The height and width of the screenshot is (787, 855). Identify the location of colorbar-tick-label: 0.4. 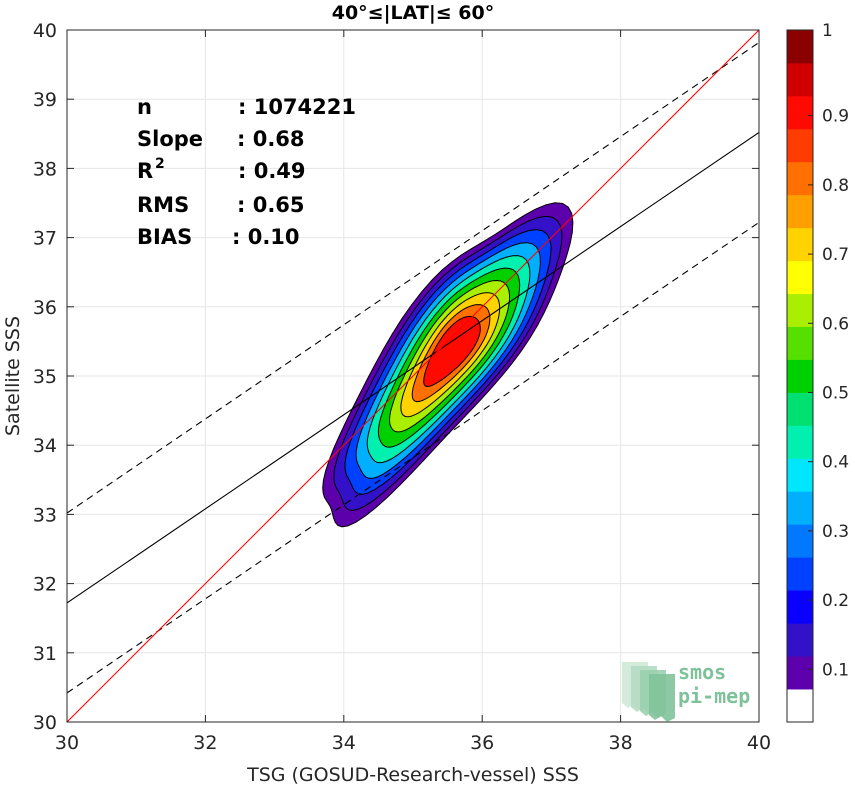
(835, 463).